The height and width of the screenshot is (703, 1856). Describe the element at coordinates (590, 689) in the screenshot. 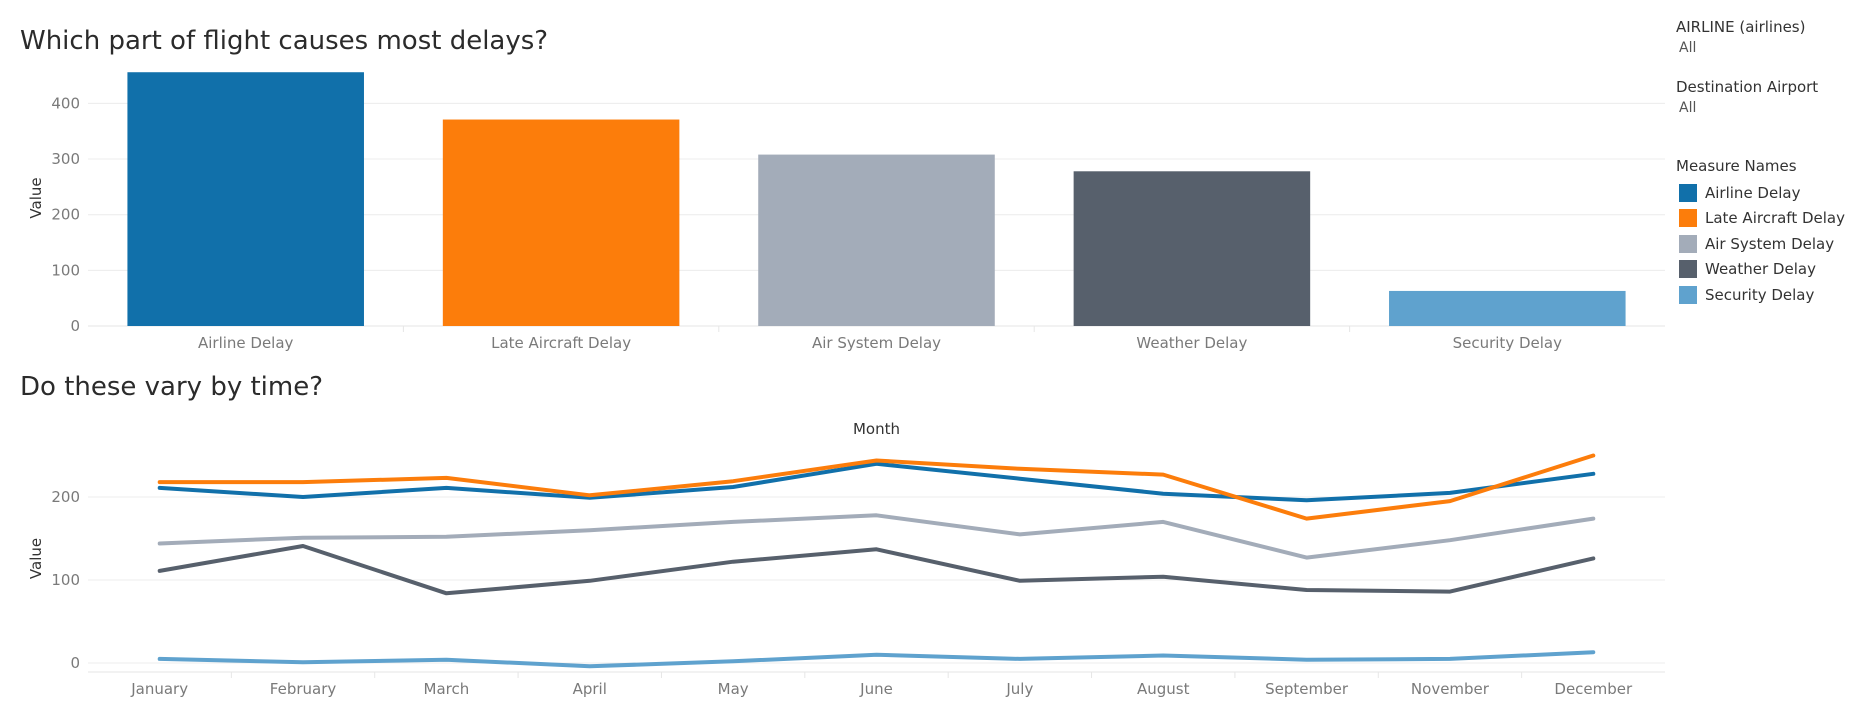

I see `x-tick-label: April` at that location.